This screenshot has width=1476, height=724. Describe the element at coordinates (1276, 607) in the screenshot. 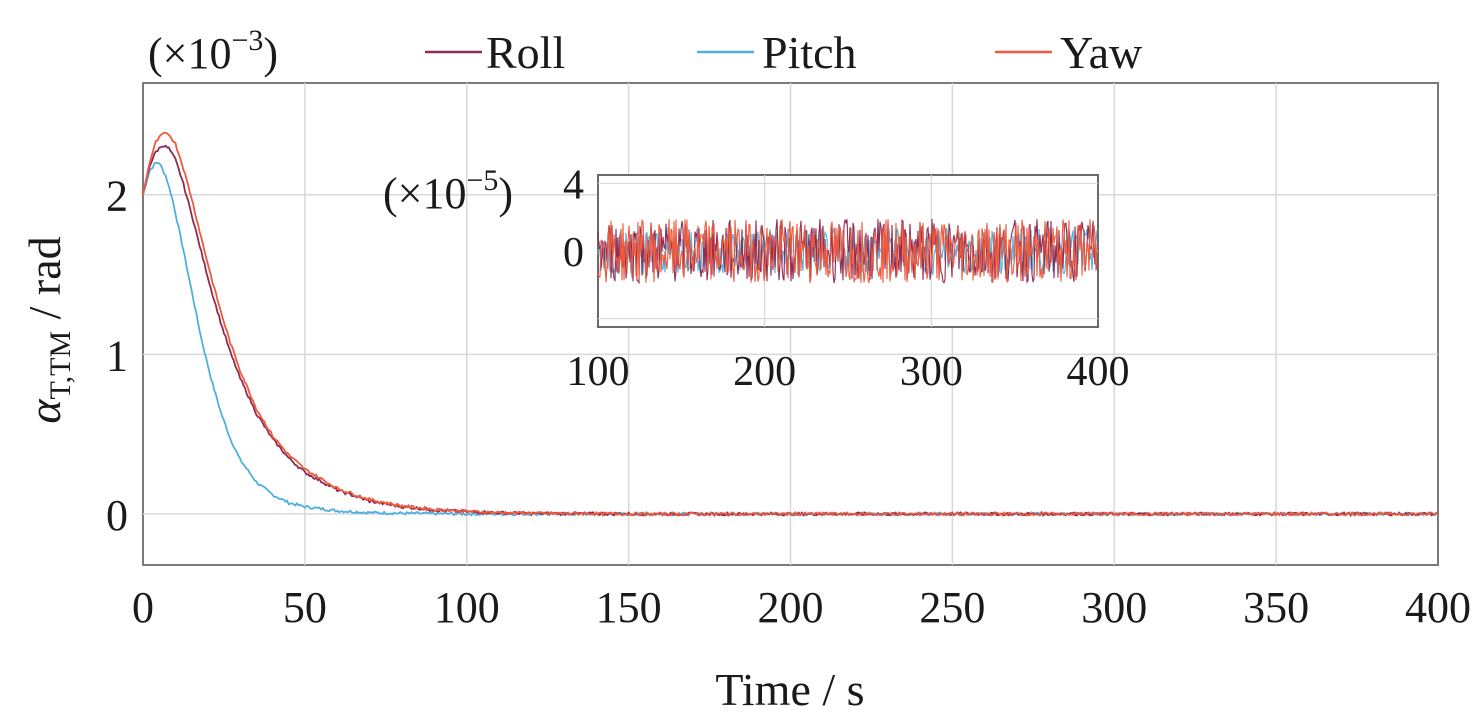

I see `main-x-tick-350: 350` at that location.